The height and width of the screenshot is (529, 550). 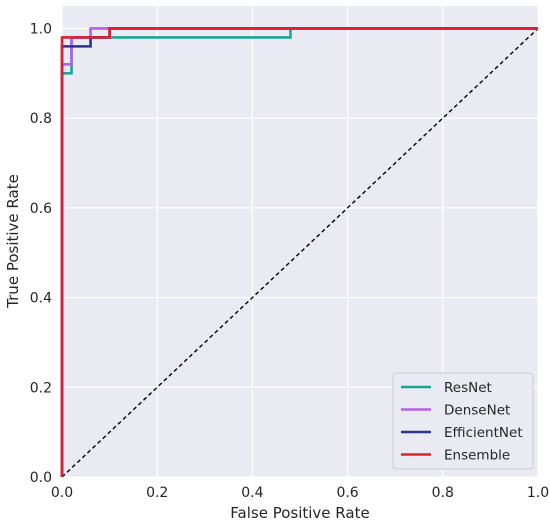 What do you see at coordinates (538, 493) in the screenshot?
I see `x-tick-label: 1.0` at bounding box center [538, 493].